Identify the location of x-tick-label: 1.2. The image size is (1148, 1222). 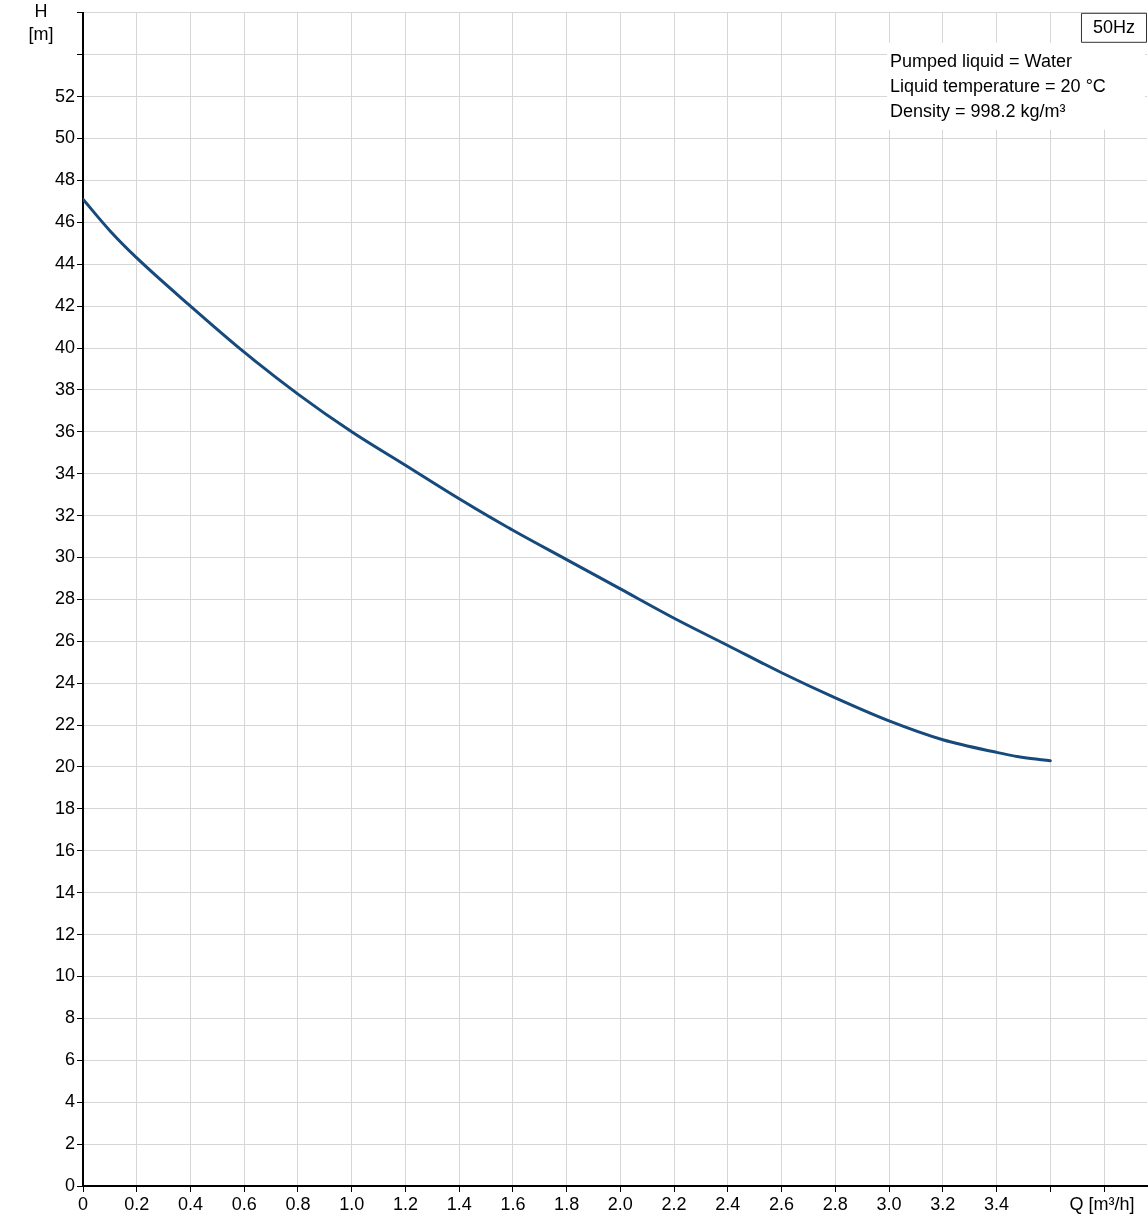
(405, 1203).